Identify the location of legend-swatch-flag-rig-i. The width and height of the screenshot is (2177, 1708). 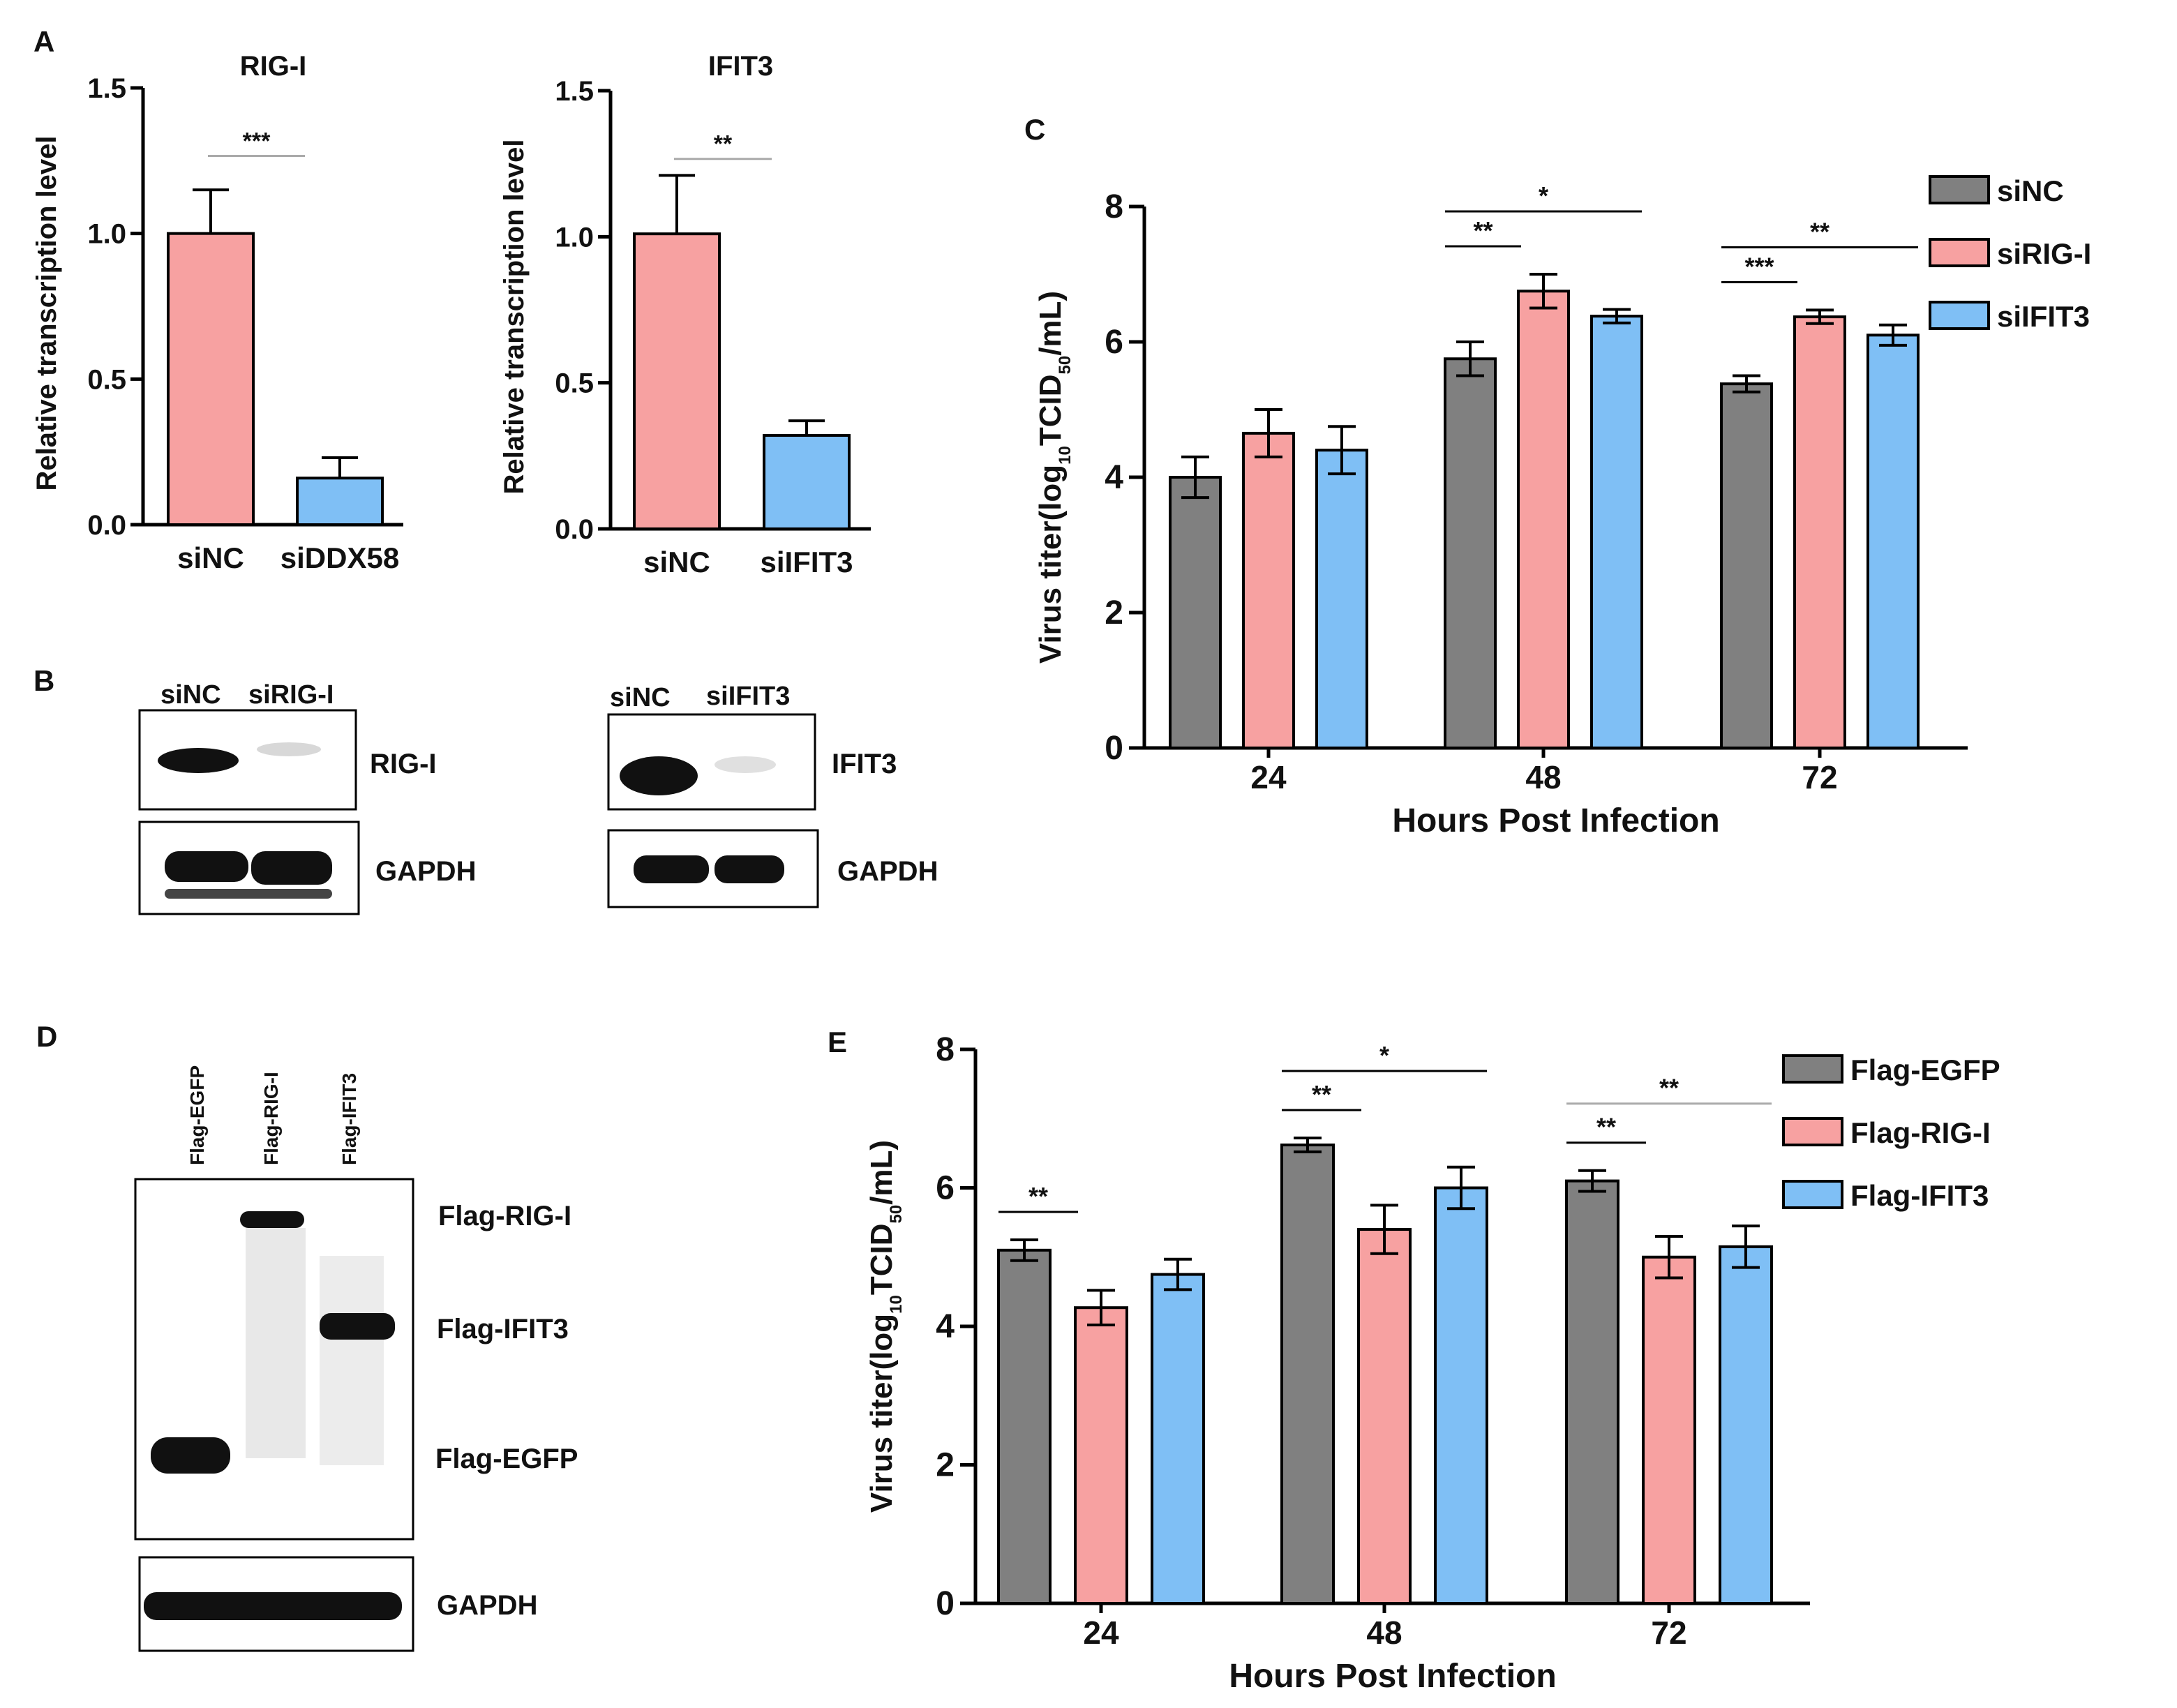
(1812, 1131).